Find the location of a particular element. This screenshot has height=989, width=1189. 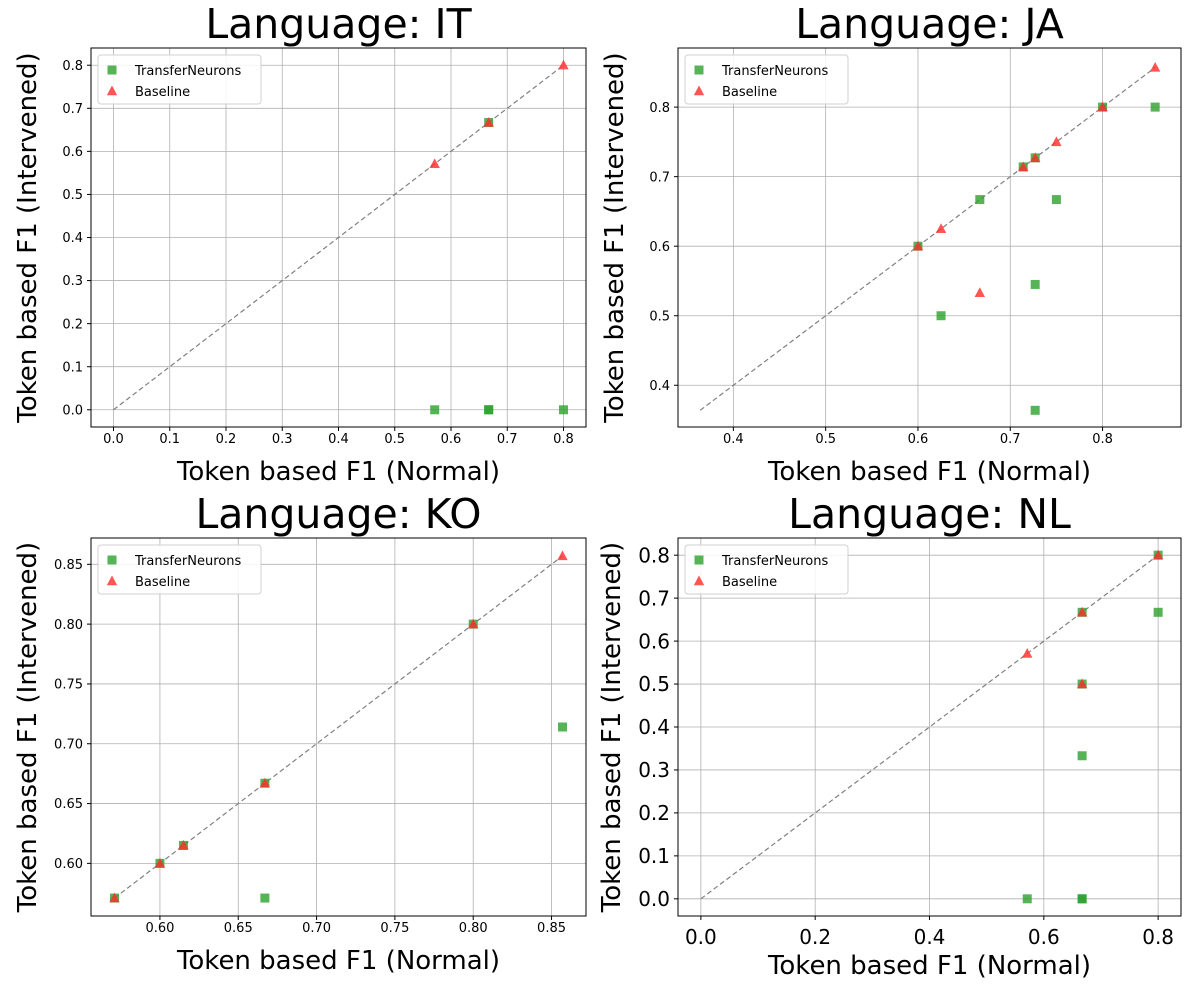

y-tick-label: 0.60 is located at coordinates (68, 864).